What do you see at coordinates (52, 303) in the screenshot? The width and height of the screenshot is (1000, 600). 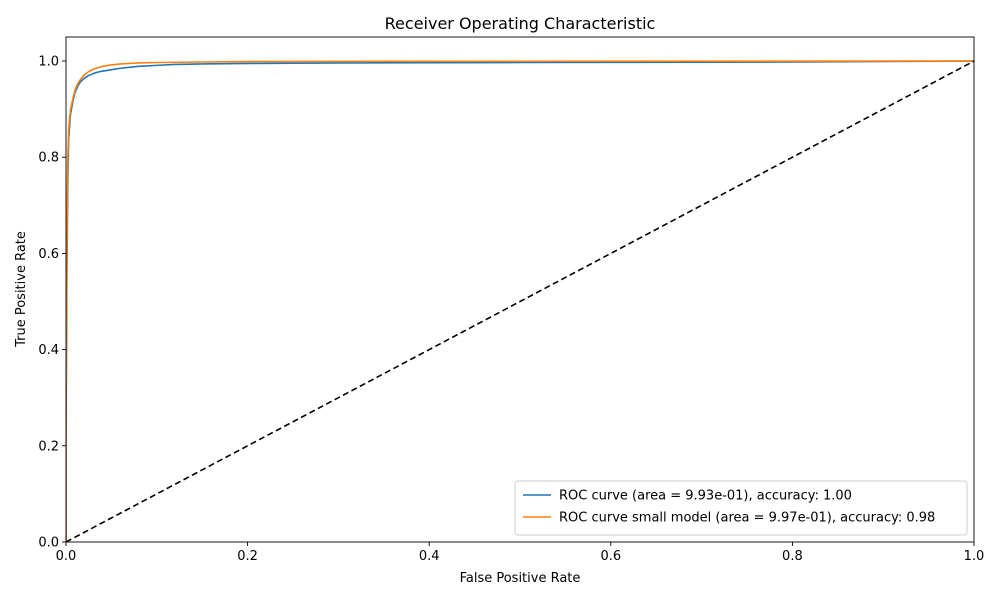 I see `y-axis: 0.0 0.2 0.4 0.6 0.8 1.0` at bounding box center [52, 303].